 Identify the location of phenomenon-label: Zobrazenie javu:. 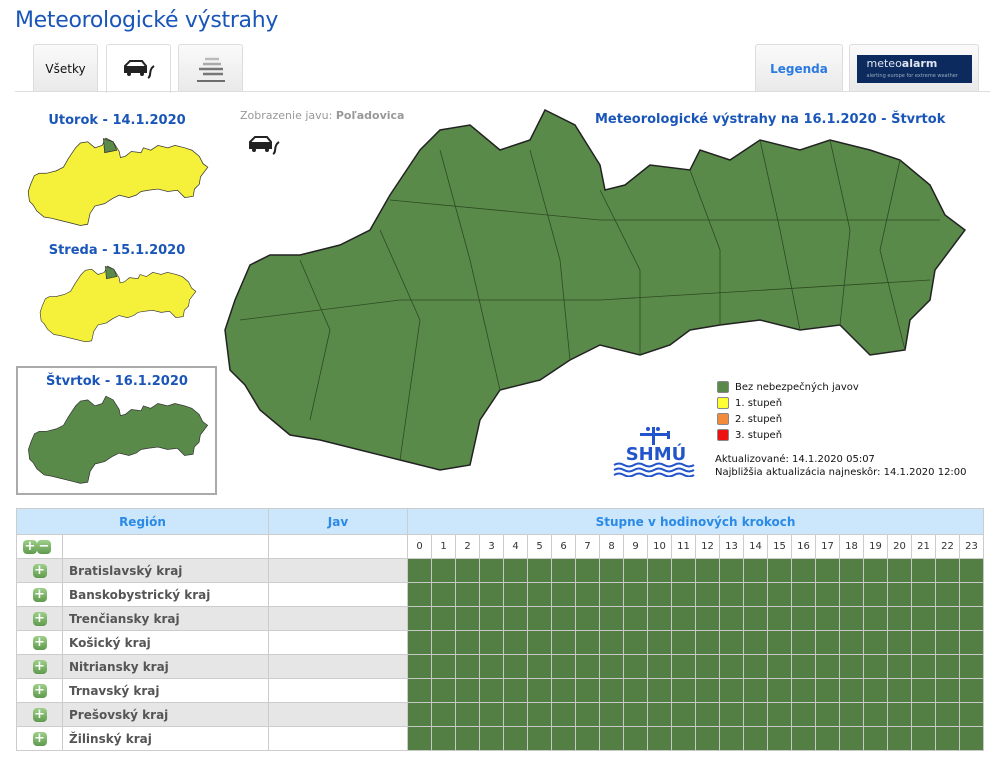
(286, 115).